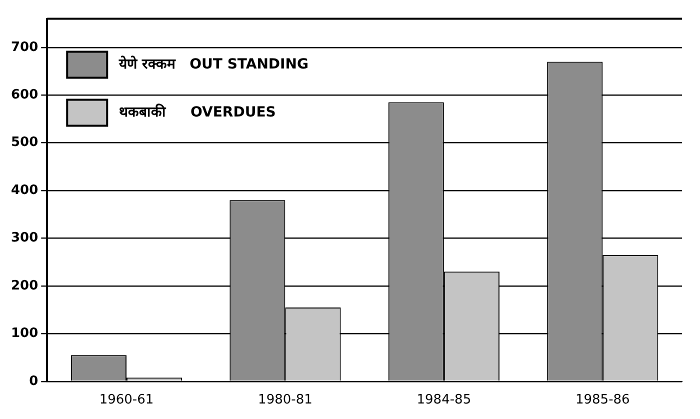 This screenshot has height=419, width=700. Describe the element at coordinates (33, 381) in the screenshot. I see `y-tick-label: 0` at that location.